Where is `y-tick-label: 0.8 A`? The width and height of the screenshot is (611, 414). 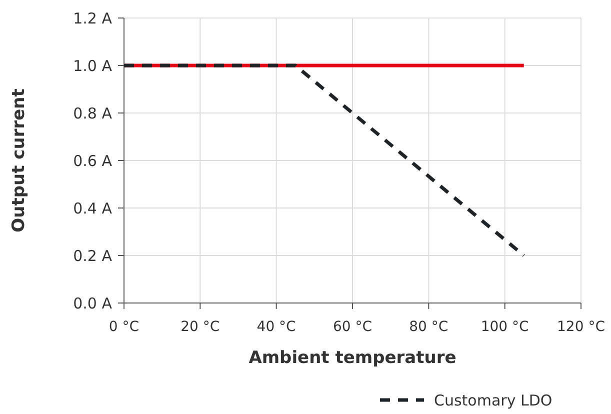 y-tick-label: 0.8 A is located at coordinates (93, 113).